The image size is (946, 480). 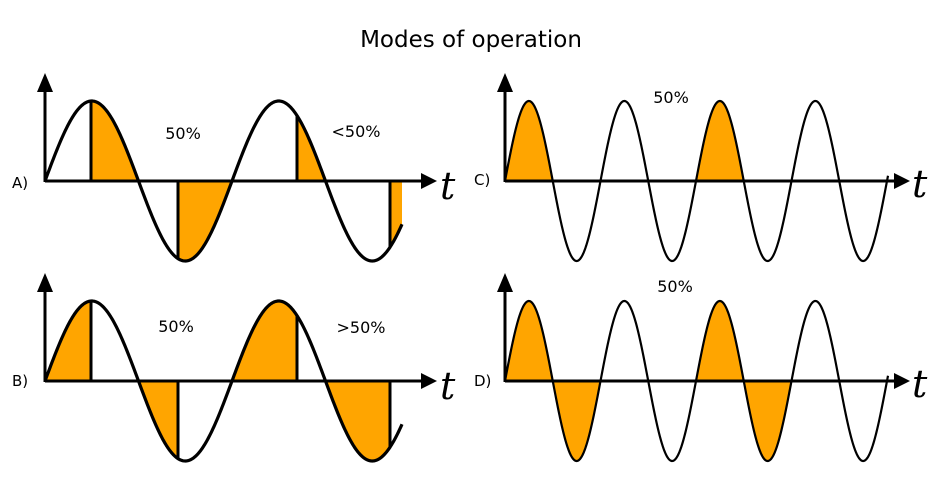 What do you see at coordinates (902, 381) in the screenshot?
I see `panel-d-time-arrow-icon` at bounding box center [902, 381].